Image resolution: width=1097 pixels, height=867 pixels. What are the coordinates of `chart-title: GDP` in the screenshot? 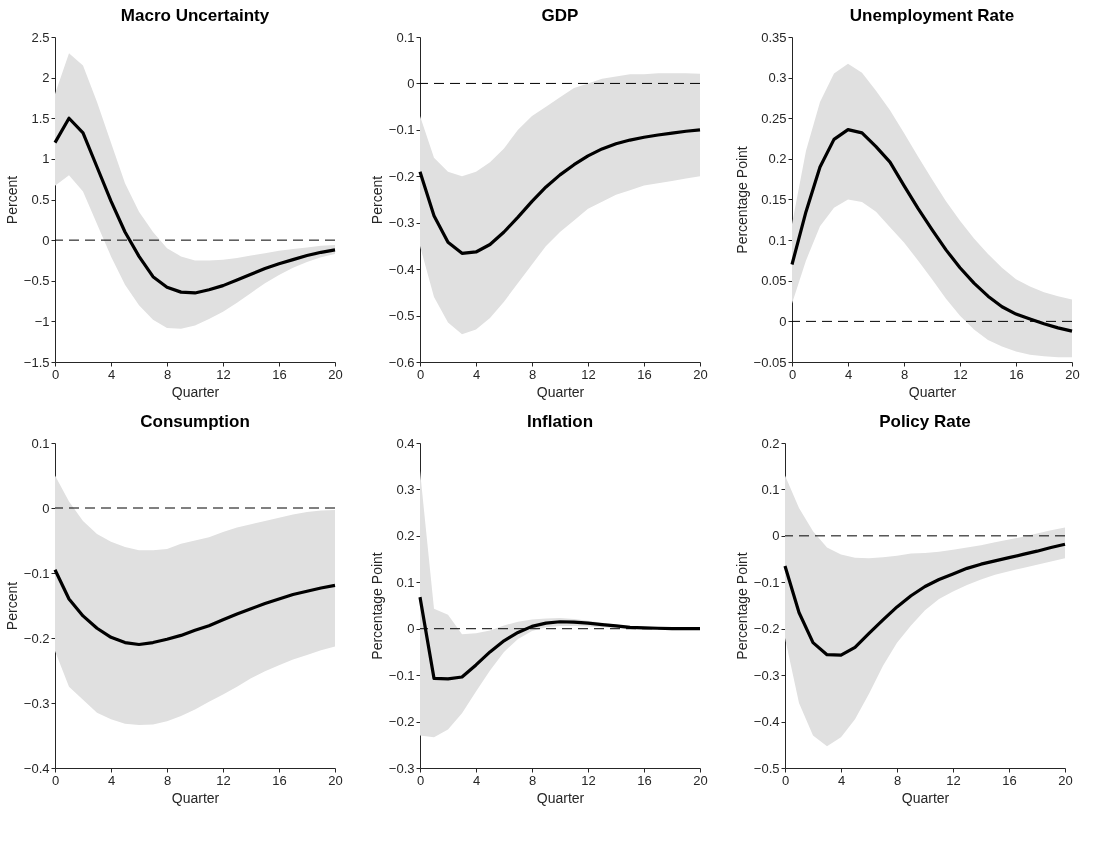 It's located at (560, 15).